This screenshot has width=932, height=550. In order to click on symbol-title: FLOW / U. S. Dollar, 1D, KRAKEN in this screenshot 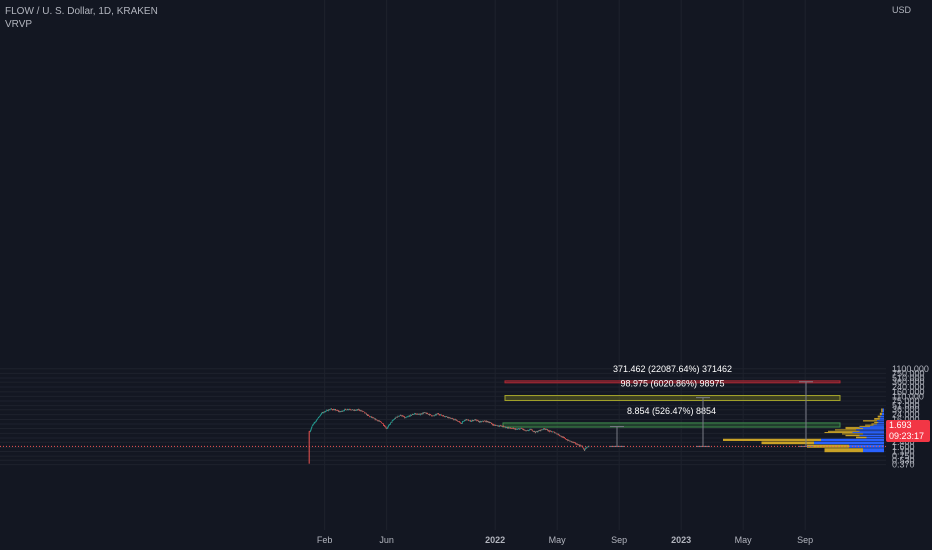, I will do `click(81, 11)`.